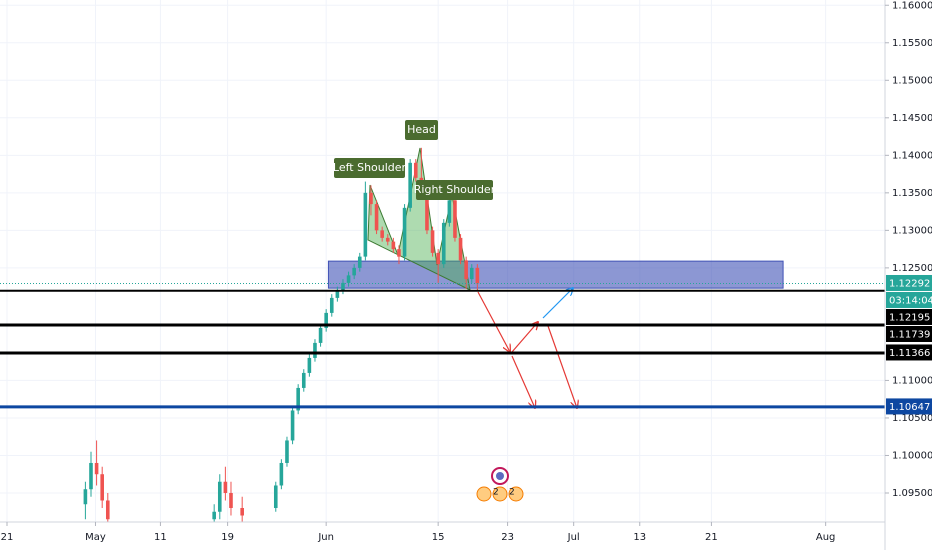 Image resolution: width=932 pixels, height=550 pixels. What do you see at coordinates (912, 80) in the screenshot?
I see `y-tick-label: 1.15000` at bounding box center [912, 80].